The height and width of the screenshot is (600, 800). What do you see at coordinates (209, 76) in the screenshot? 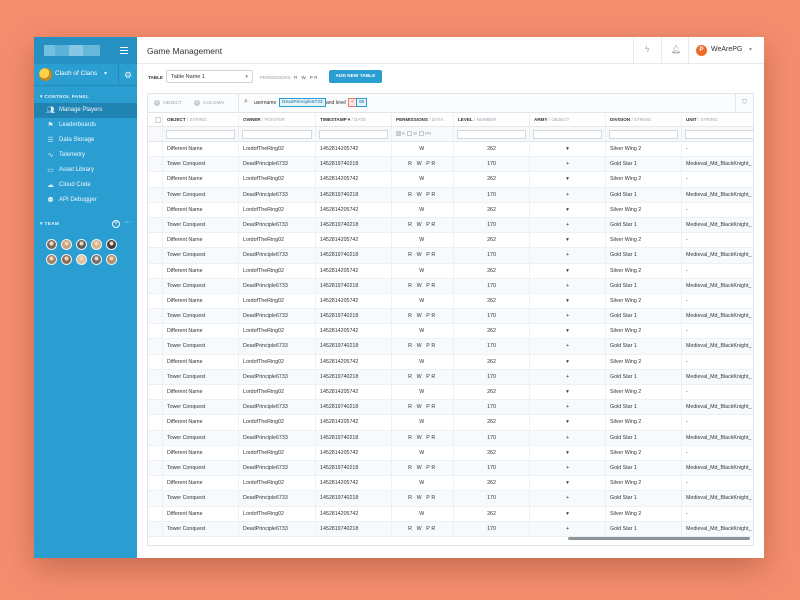
I see `table-select: Table Name 1 ▾` at bounding box center [209, 76].